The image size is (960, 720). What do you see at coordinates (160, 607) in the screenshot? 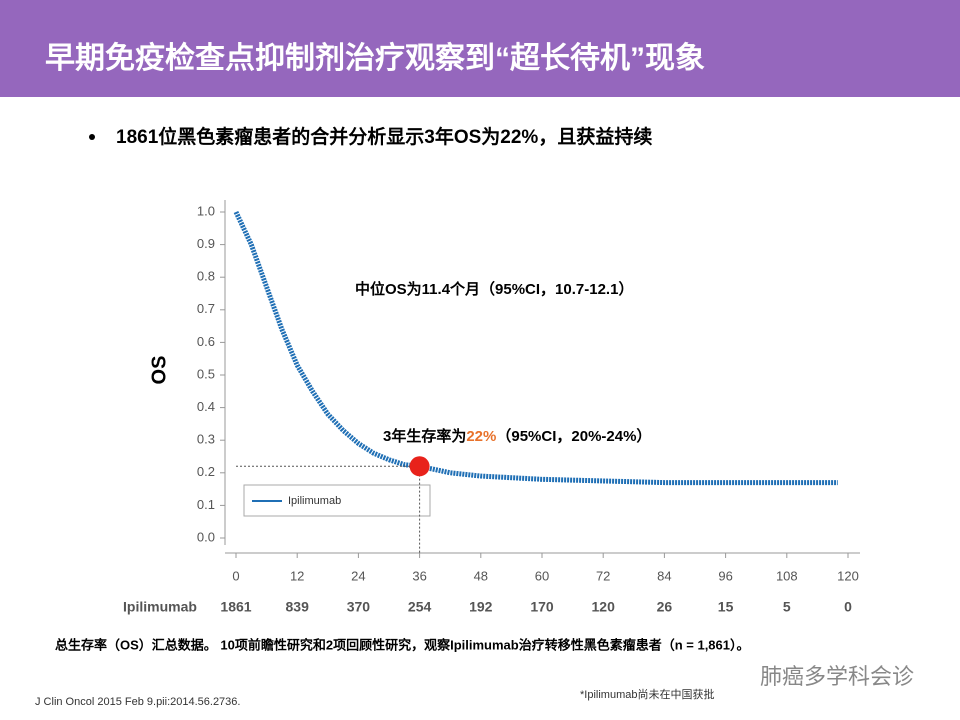
I see `at-risk-label: Ipilimumab` at bounding box center [160, 607].